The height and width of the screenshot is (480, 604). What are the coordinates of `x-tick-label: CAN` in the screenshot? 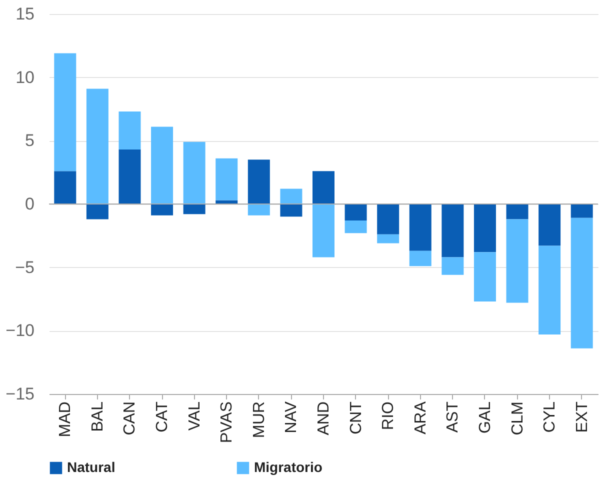 It's located at (130, 419).